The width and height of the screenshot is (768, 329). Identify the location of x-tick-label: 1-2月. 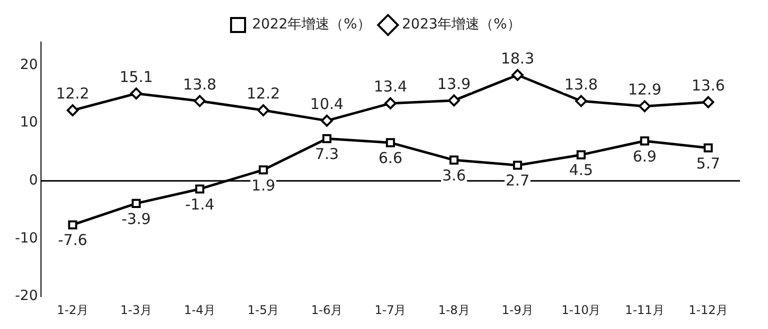
(72, 309).